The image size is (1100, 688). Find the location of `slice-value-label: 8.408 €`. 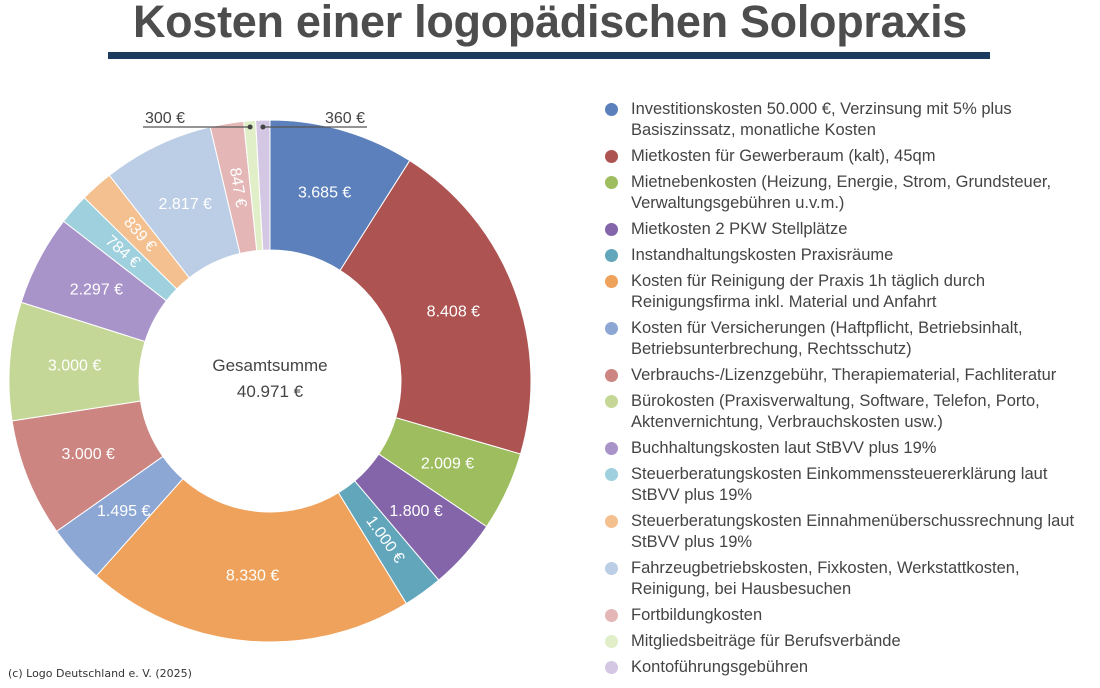

slice-value-label: 8.408 € is located at coordinates (453, 311).